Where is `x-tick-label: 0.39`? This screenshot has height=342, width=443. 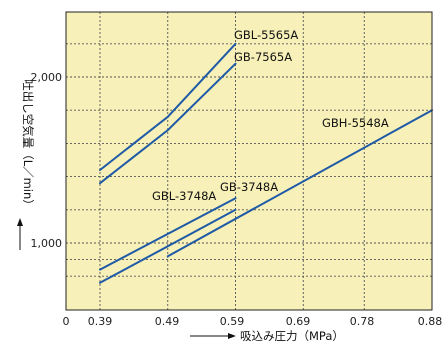 x-tick-label: 0.39 is located at coordinates (100, 321).